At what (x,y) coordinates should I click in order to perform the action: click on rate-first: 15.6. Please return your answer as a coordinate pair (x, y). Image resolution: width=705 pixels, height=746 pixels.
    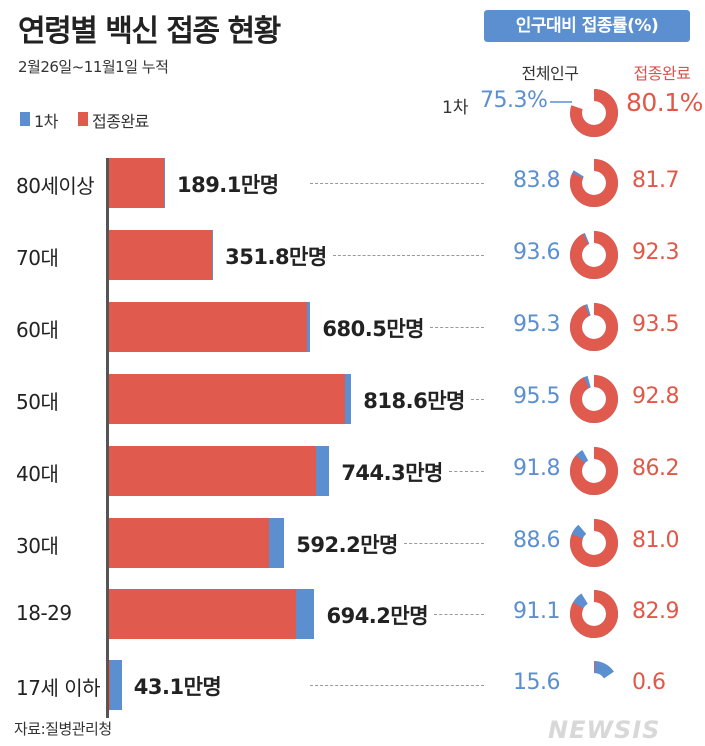
    Looking at the image, I should click on (536, 682).